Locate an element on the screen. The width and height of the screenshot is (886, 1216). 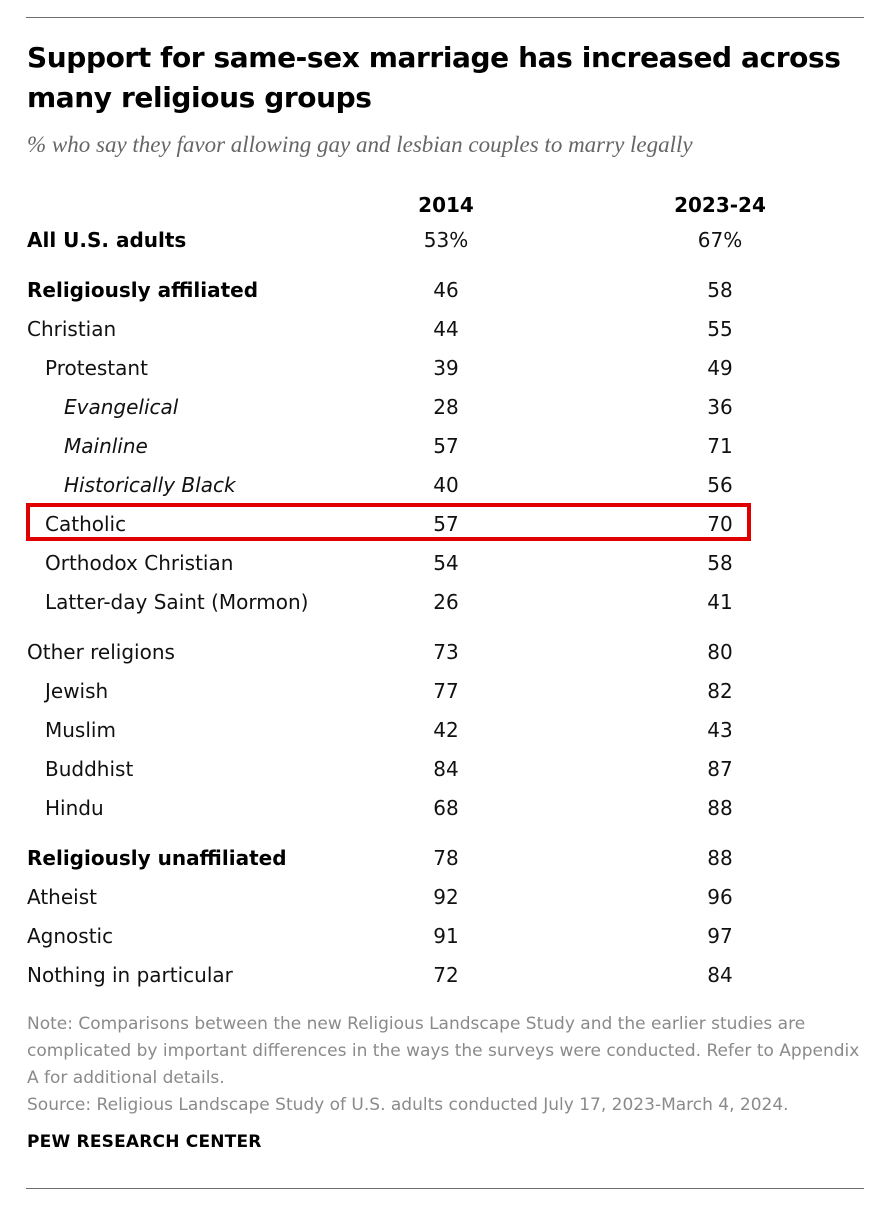
value-2023-24: 67% is located at coordinates (720, 240).